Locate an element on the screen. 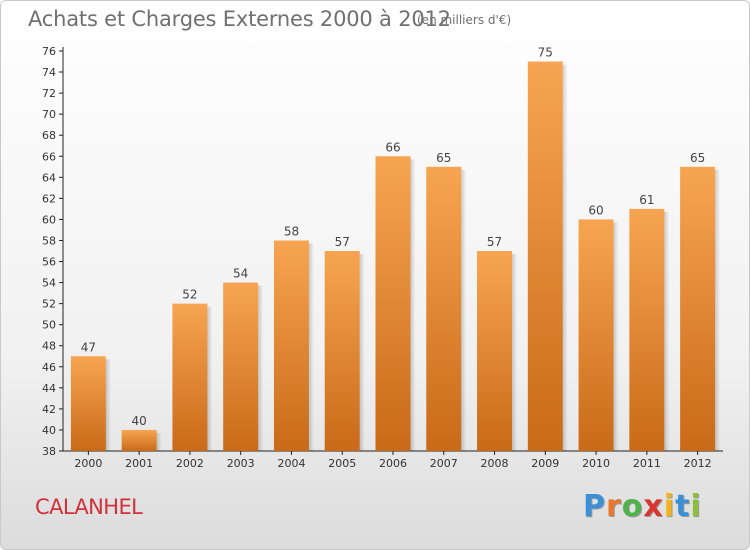 This screenshot has width=750, height=550. data-label: 52 is located at coordinates (189, 295).